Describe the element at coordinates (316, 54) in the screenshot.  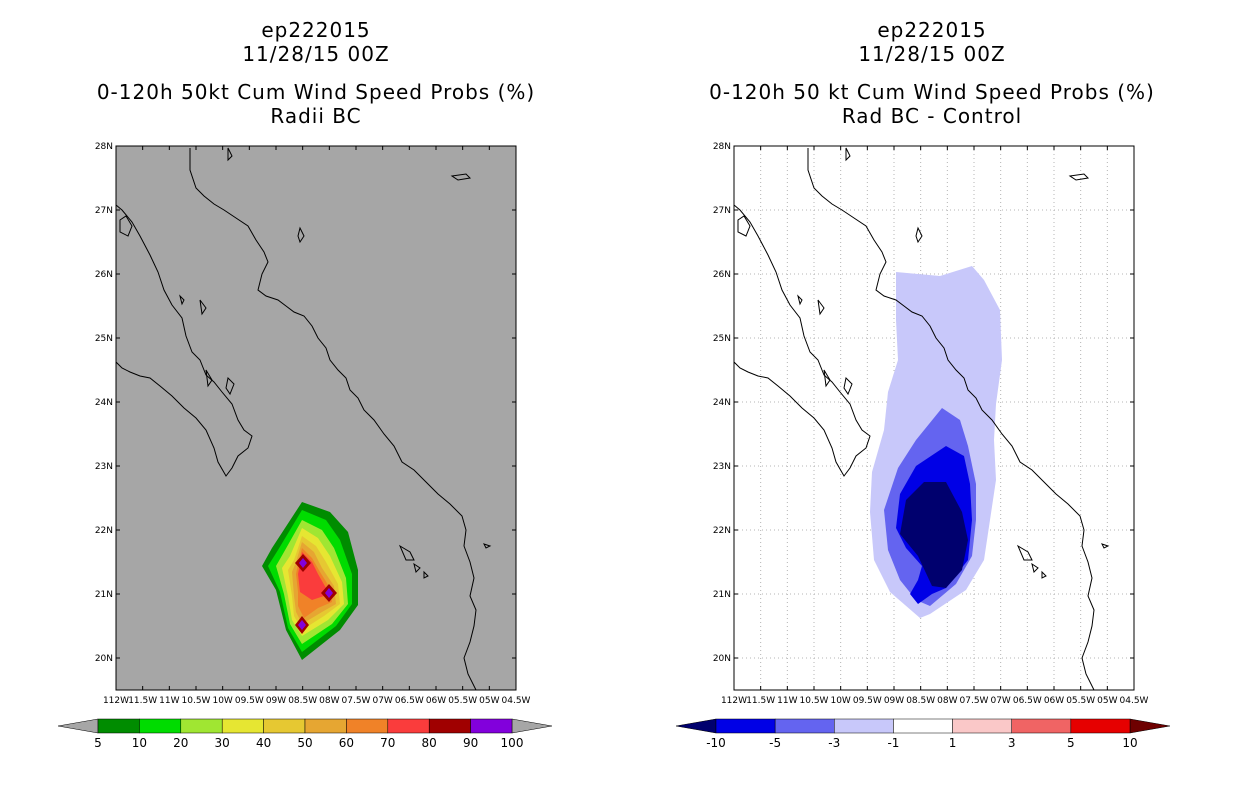
I see `left-title-date: 11/28/15 00Z` at that location.